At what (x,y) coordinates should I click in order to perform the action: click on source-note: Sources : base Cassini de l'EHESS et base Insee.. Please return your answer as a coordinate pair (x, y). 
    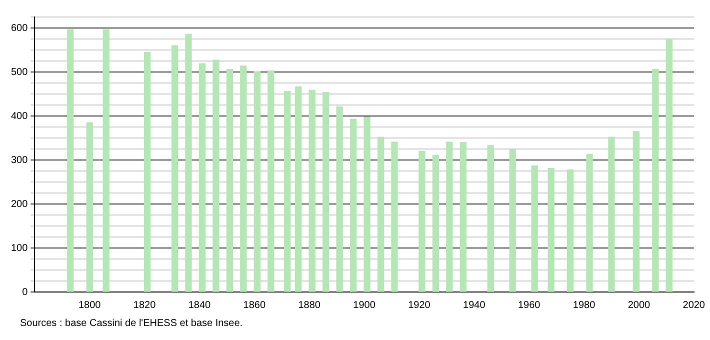
    Looking at the image, I should click on (132, 323).